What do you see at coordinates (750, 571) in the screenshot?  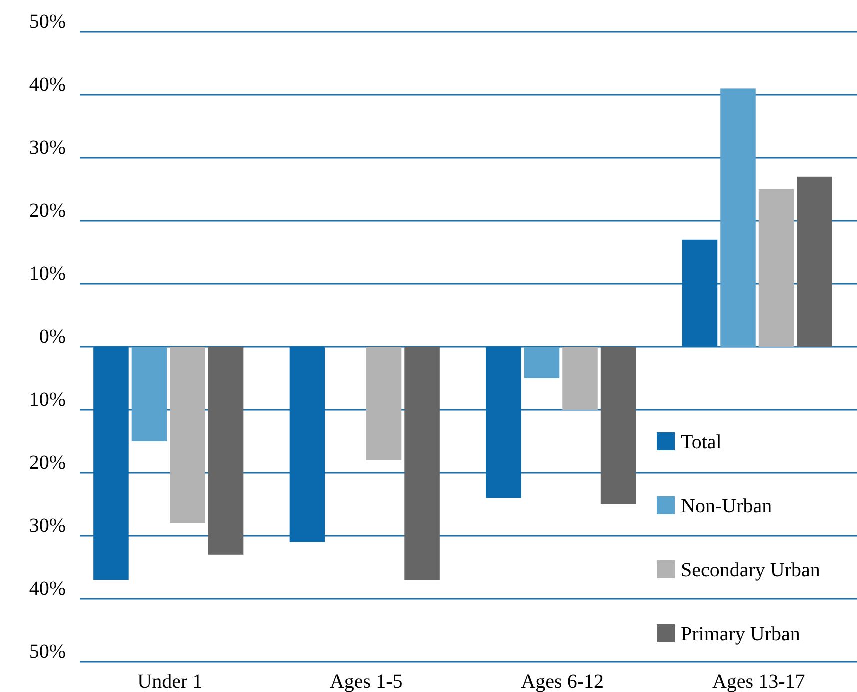 I see `legend-label: Secondary Urban` at bounding box center [750, 571].